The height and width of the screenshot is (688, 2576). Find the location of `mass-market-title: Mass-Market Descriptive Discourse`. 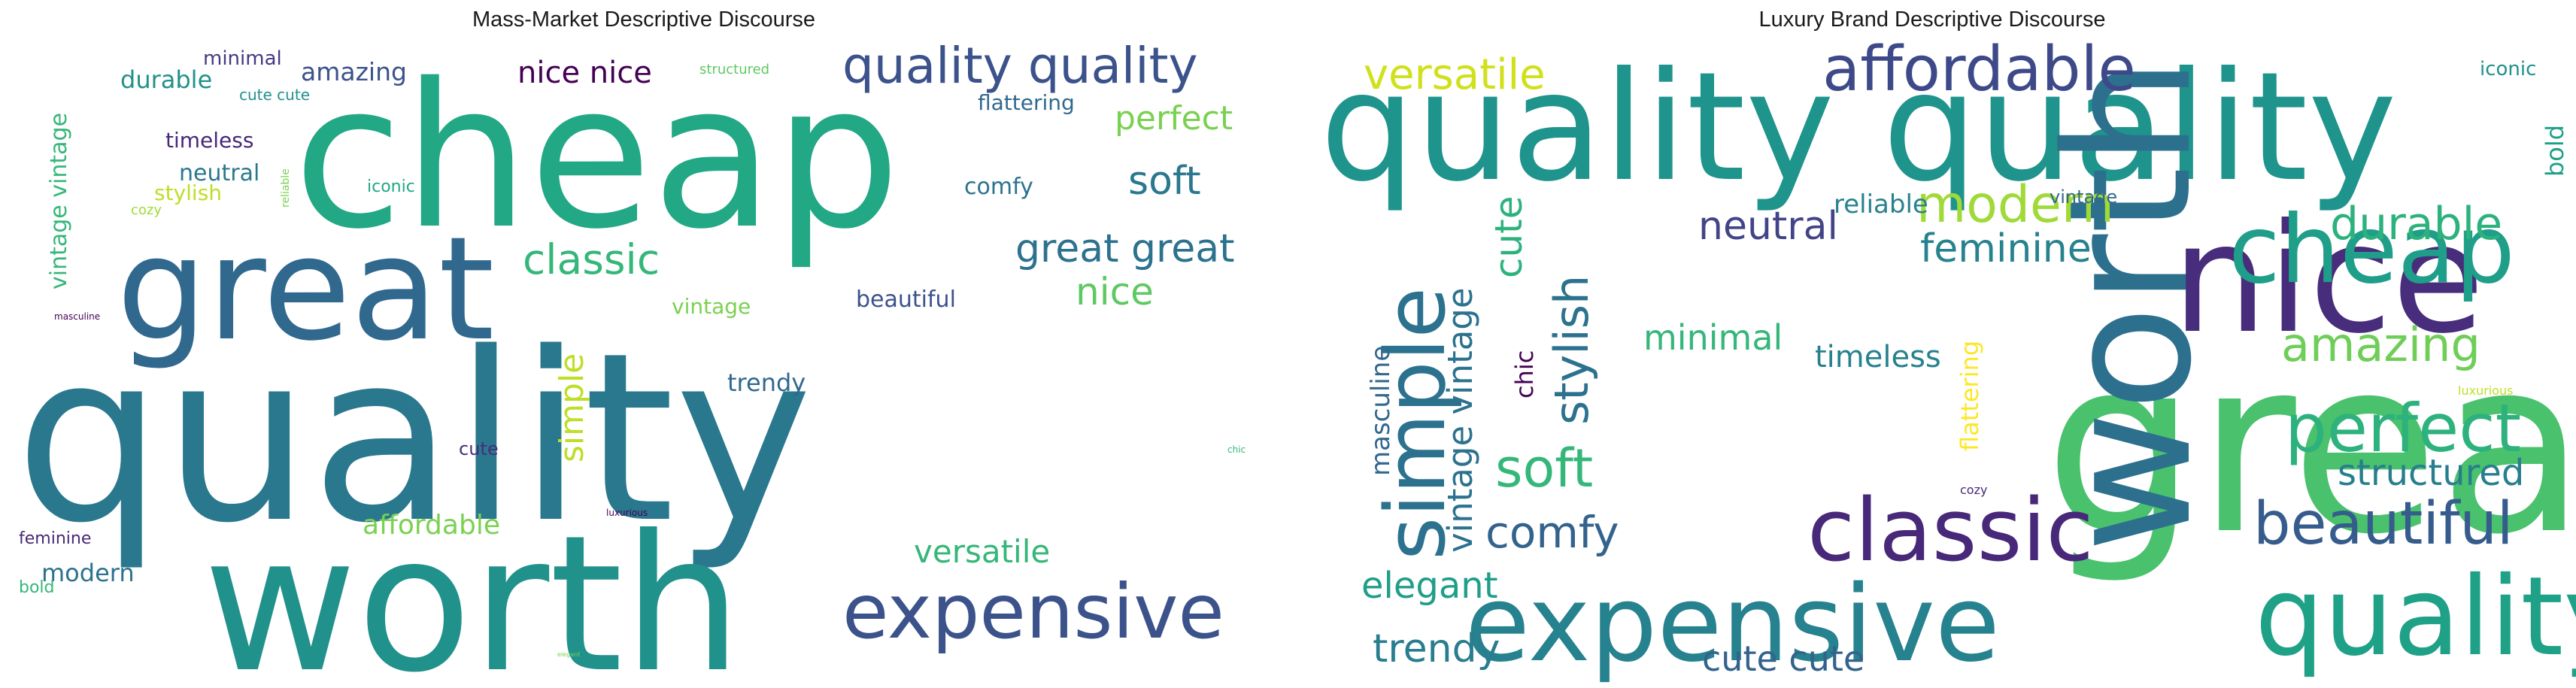

mass-market-title: Mass-Market Descriptive Discourse is located at coordinates (644, 20).